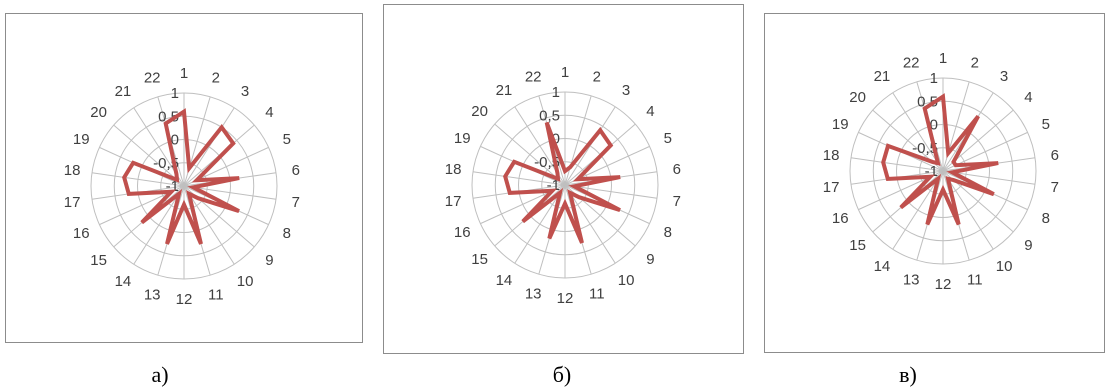  I want to click on caption-b: б), so click(562, 374).